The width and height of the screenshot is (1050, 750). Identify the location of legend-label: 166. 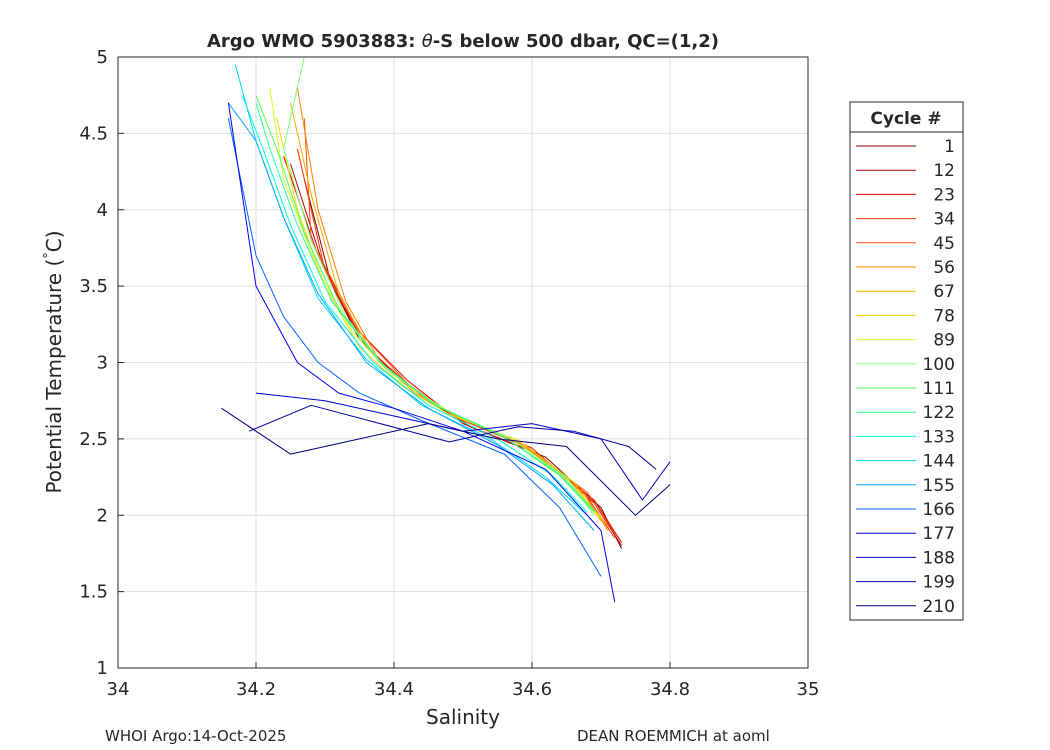
(939, 510).